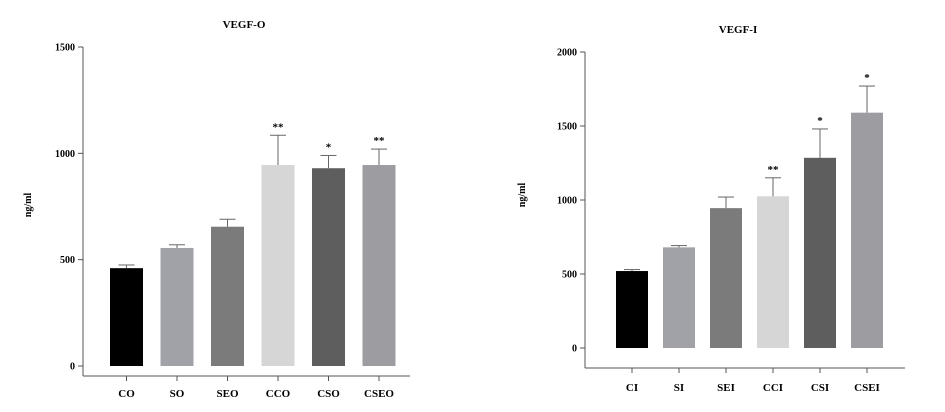 The image size is (945, 412). Describe the element at coordinates (632, 309) in the screenshot. I see `bar-ci` at that location.